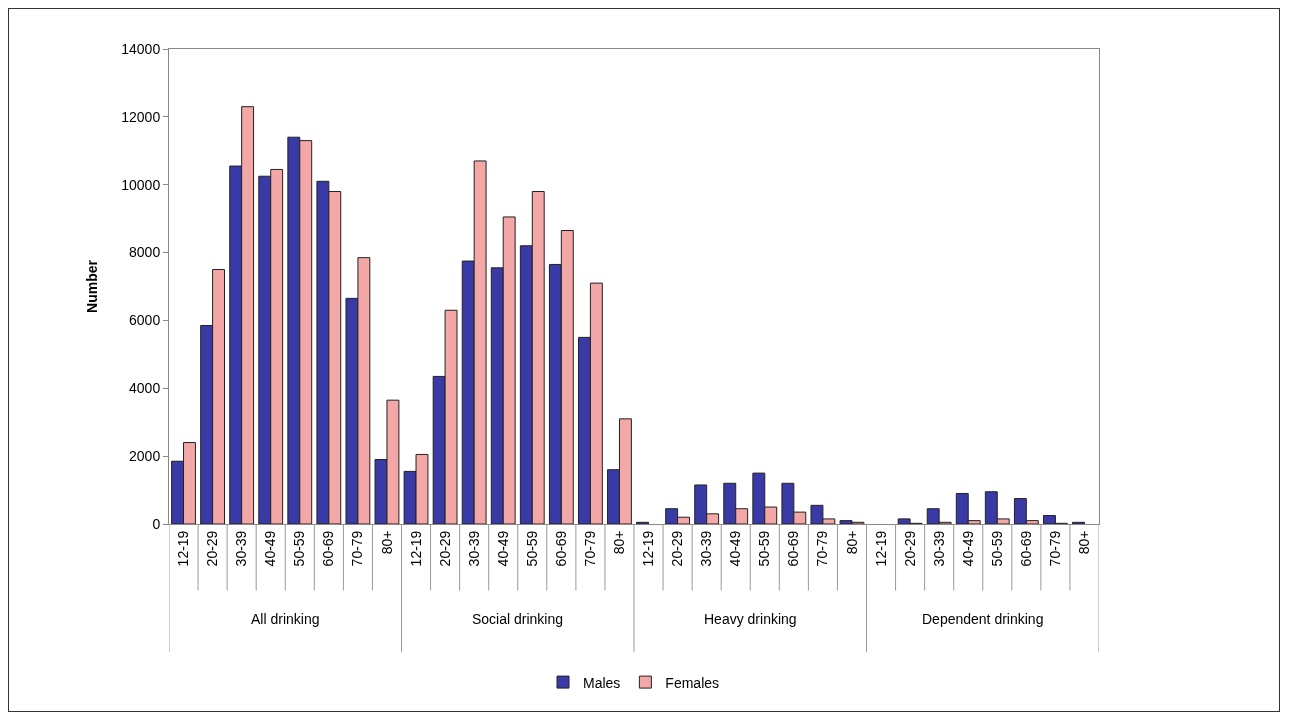  Describe the element at coordinates (141, 184) in the screenshot. I see `y-tick-label: 10000` at that location.